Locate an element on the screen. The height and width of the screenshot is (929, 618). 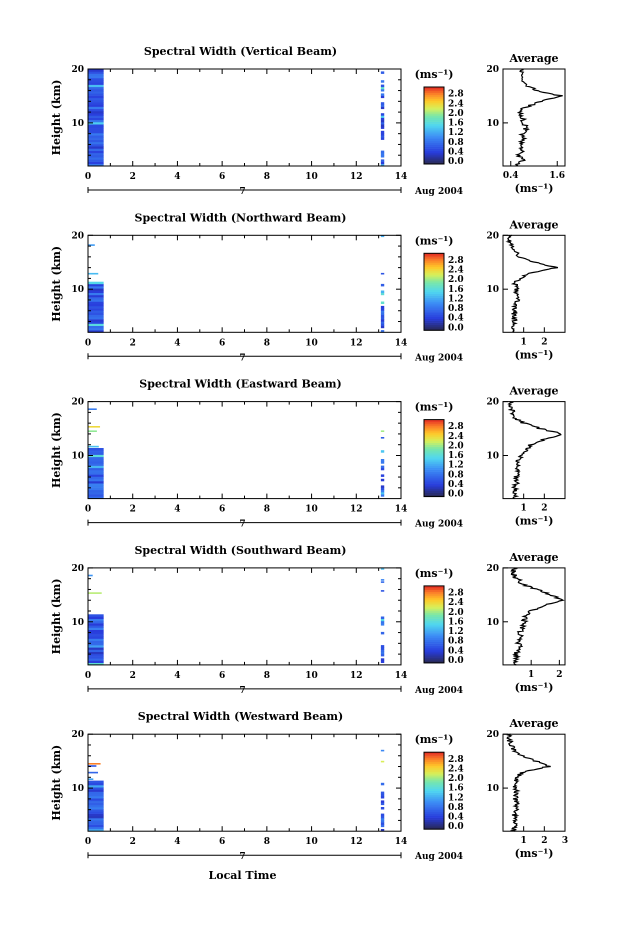
profile-line is located at coordinates (538, 117).